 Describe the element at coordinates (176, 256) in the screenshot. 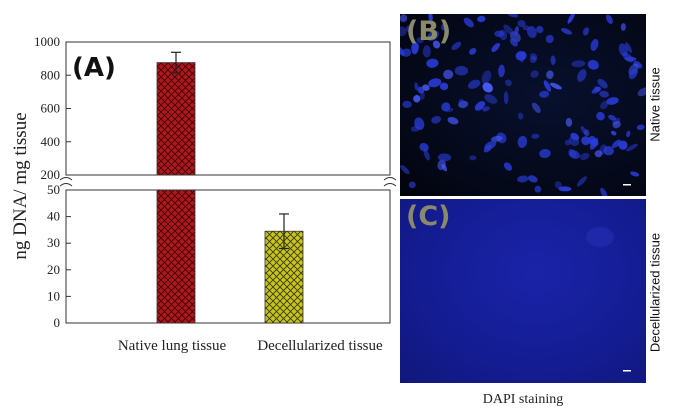

I see `bar-native-lung-tissue-lower` at that location.